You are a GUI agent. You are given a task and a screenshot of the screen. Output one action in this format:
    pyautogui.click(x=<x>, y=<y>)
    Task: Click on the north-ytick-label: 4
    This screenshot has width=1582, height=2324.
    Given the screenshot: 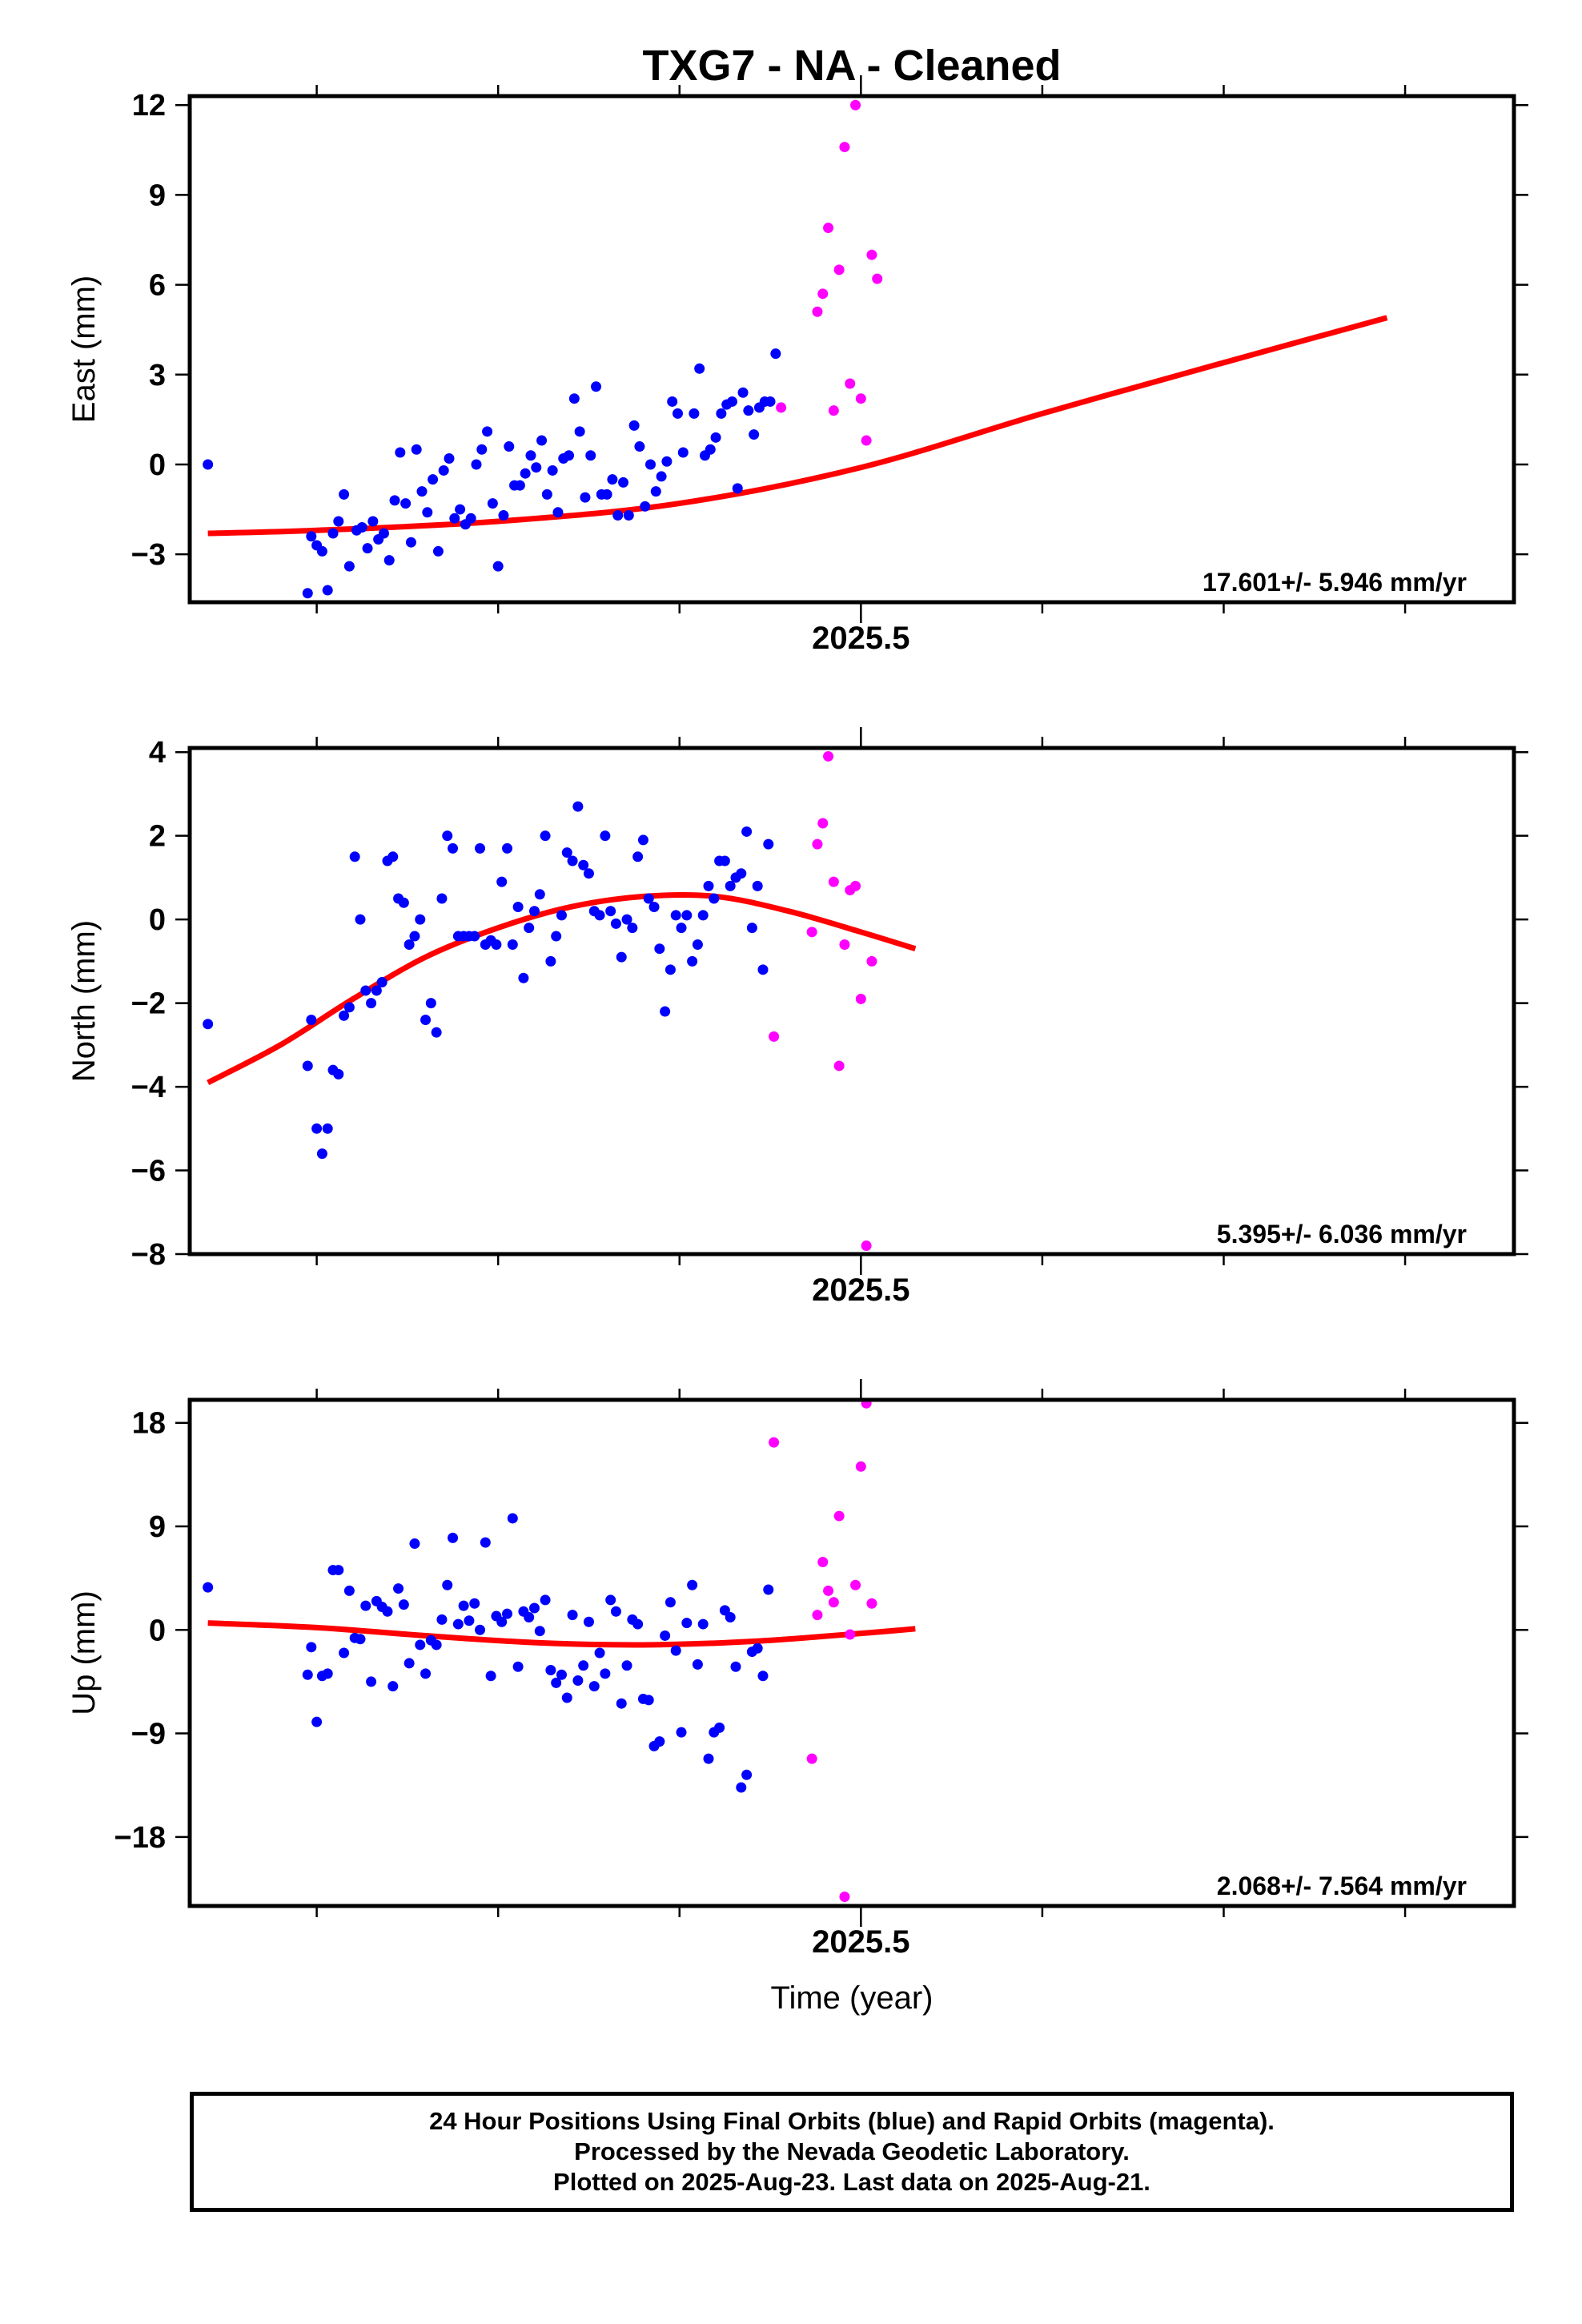 What is the action you would take?
    pyautogui.click(x=157, y=753)
    